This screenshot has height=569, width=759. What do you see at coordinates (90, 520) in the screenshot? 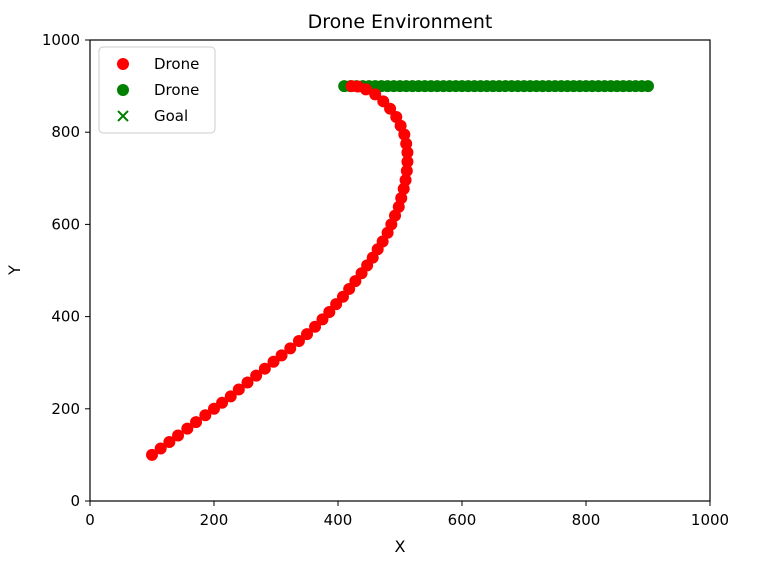
I see `x-tick-label: 0` at bounding box center [90, 520].